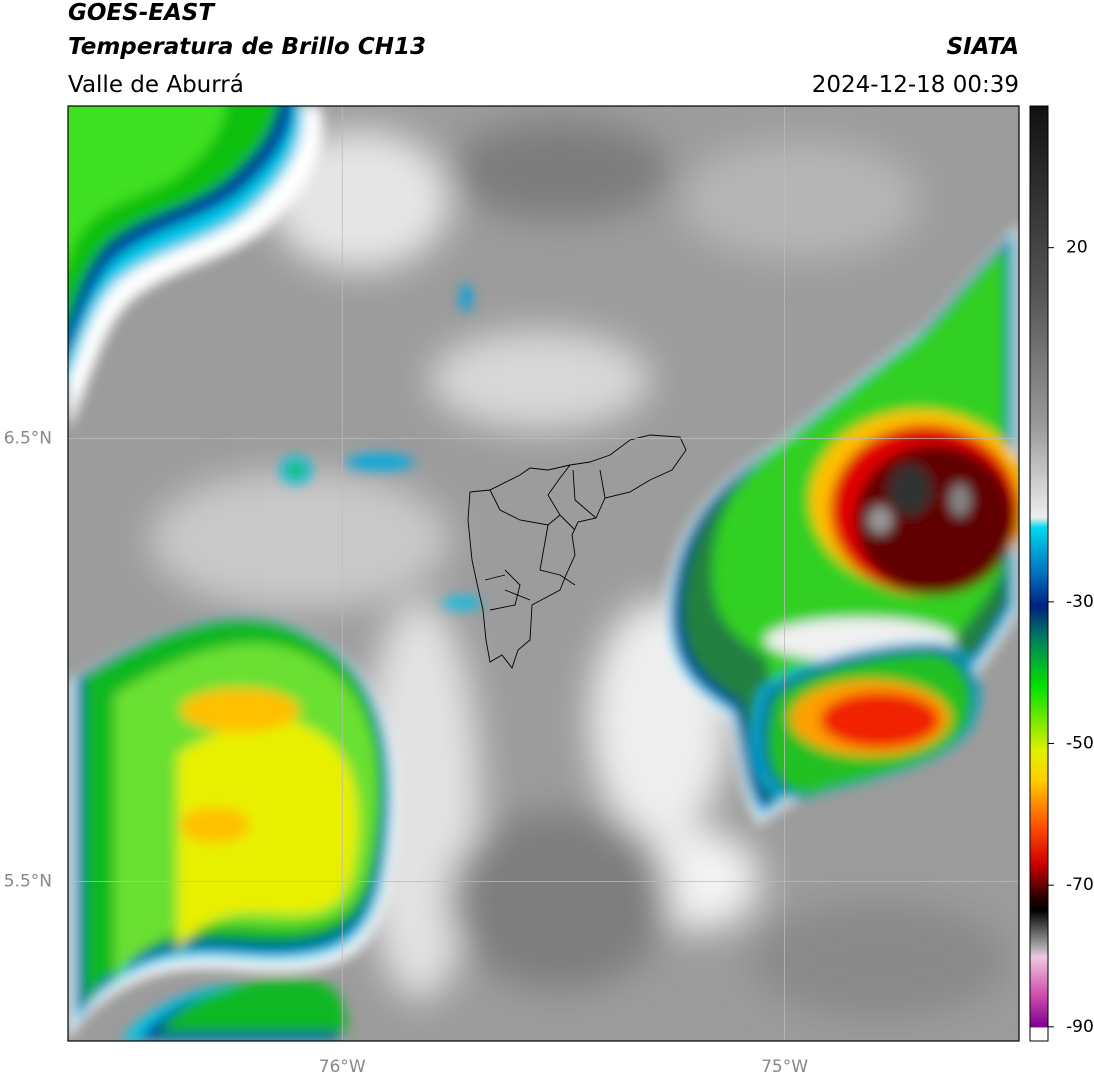 Image resolution: width=1094 pixels, height=1078 pixels. I want to click on colorbar-tick-label: -90, so click(1080, 1027).